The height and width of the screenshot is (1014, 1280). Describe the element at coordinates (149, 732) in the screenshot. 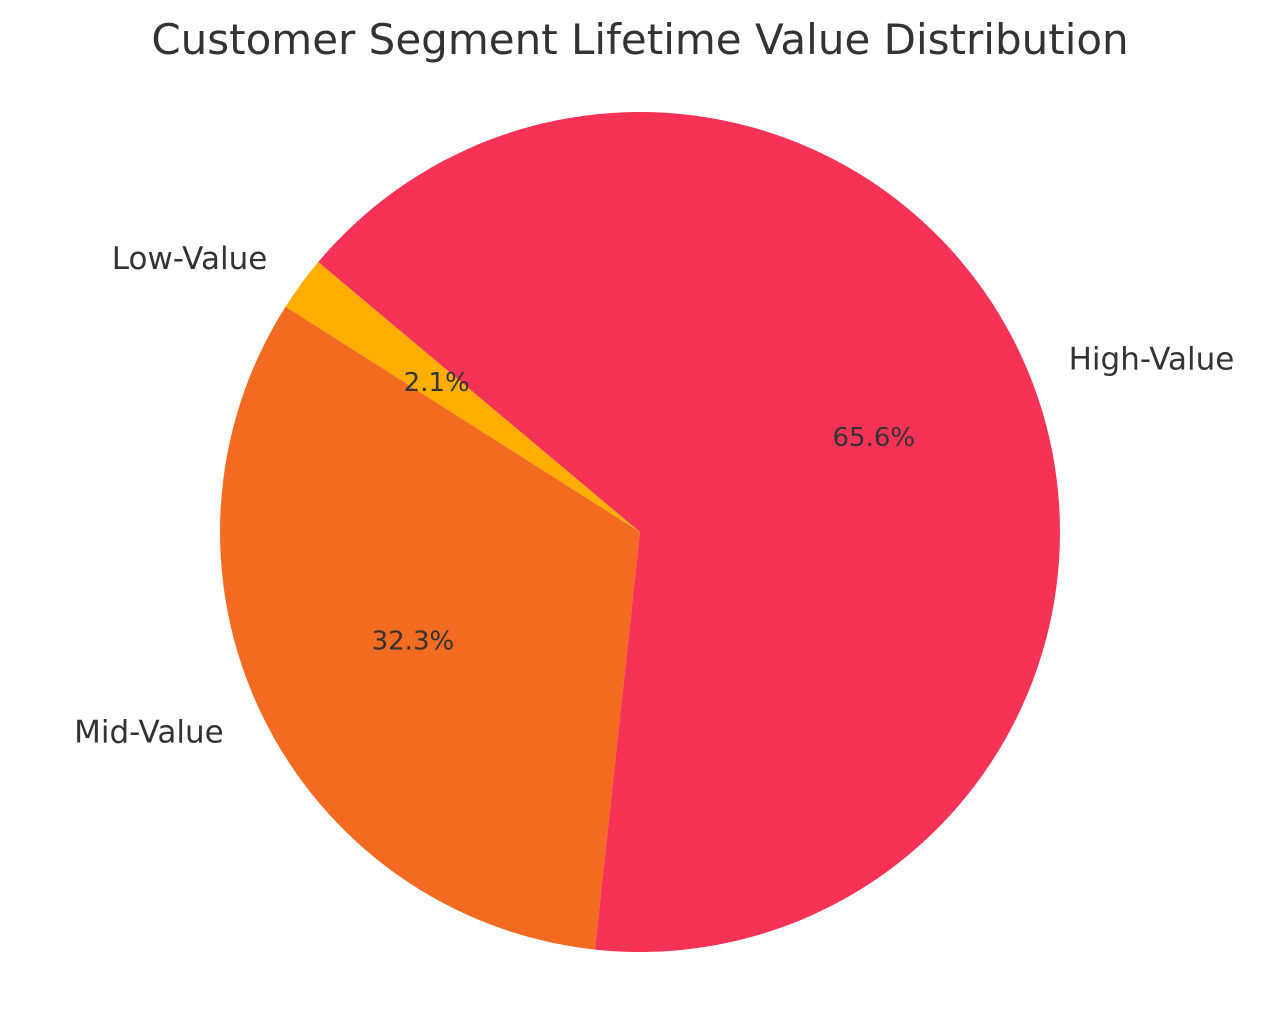

I see `pie-category-label: Mid-Value` at that location.